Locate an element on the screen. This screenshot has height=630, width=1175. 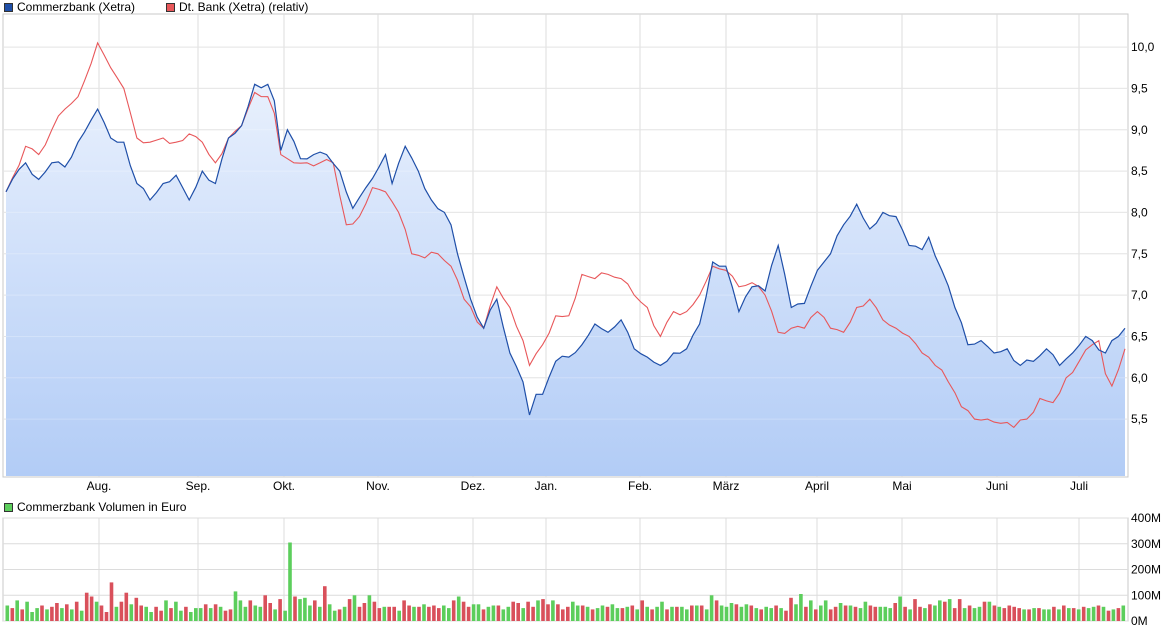
price-x-tick-label: Juli is located at coordinates (1079, 486).